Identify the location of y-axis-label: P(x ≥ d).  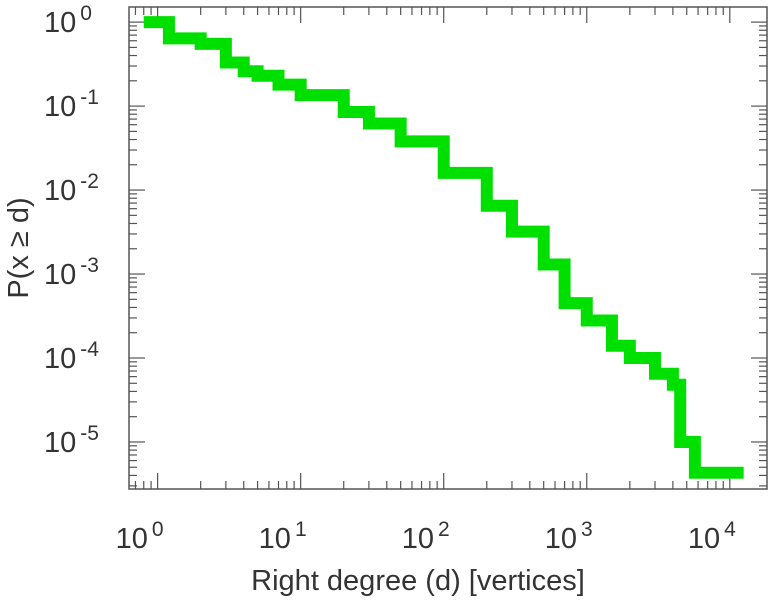
(19, 247).